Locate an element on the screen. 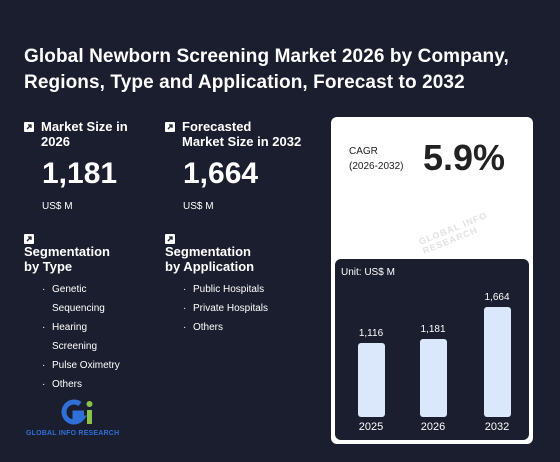 The image size is (560, 462). bar-chart: Unit: US$ M 1,116 2025 1,181 2026 1,664 2032 is located at coordinates (432, 349).